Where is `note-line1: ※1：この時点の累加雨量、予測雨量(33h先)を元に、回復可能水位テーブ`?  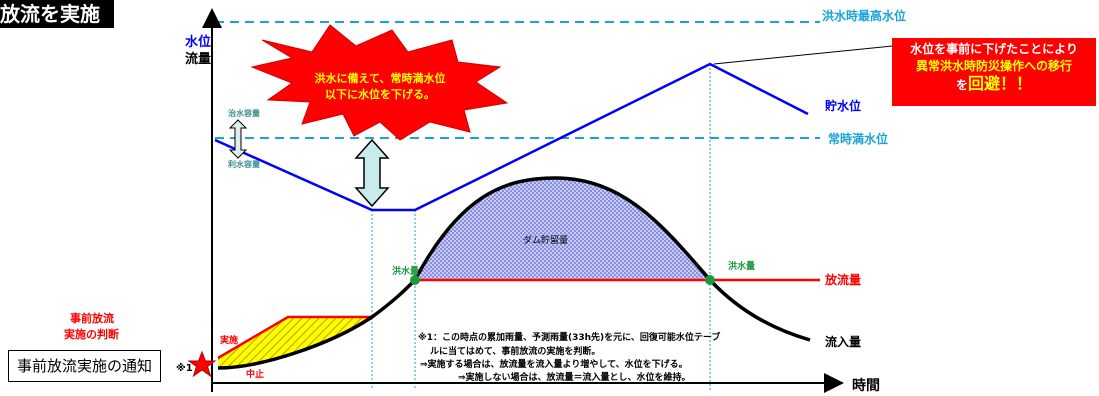 note-line1: ※1：この時点の累加雨量、予測雨量(33h先)を元に、回復可能水位テーブ is located at coordinates (569, 337).